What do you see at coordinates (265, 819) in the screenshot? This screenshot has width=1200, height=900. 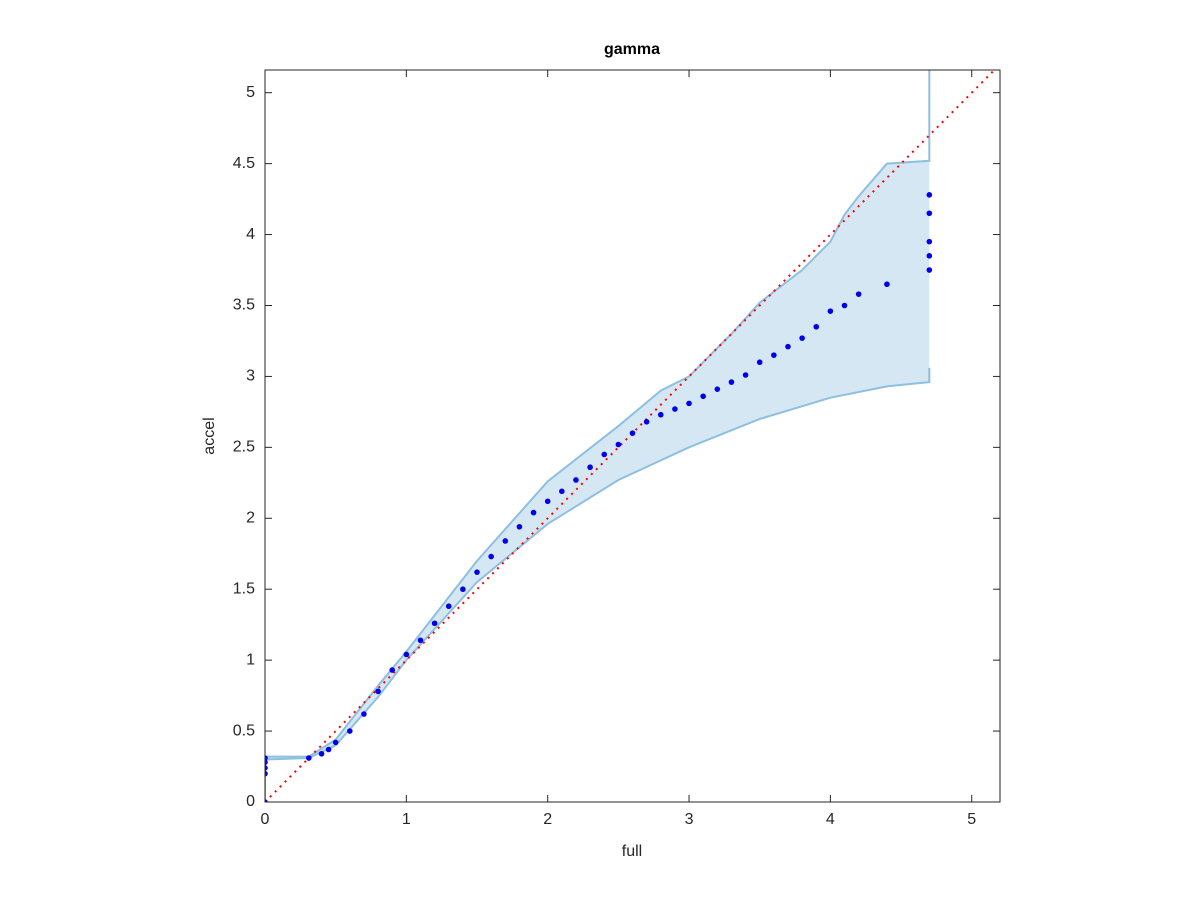 I see `x-tick-label: 0` at bounding box center [265, 819].